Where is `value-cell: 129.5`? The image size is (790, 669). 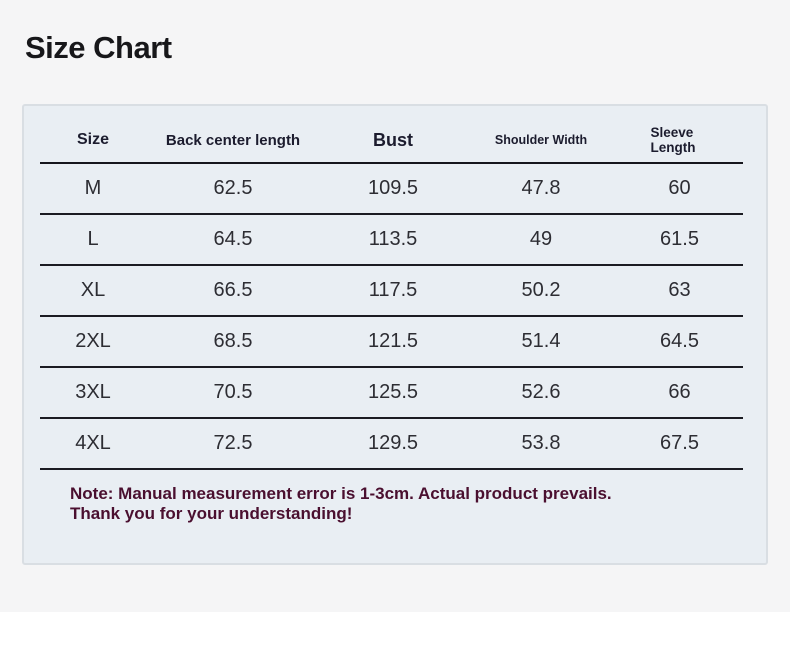
value-cell: 129.5 is located at coordinates (393, 444).